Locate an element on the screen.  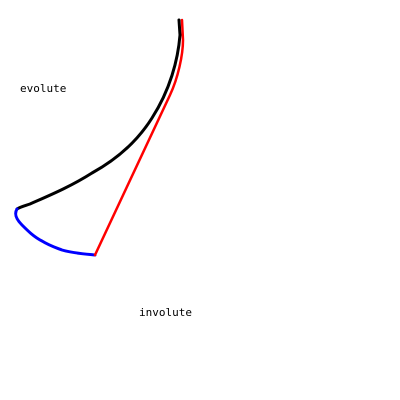
involute-curve is located at coordinates (55, 232).